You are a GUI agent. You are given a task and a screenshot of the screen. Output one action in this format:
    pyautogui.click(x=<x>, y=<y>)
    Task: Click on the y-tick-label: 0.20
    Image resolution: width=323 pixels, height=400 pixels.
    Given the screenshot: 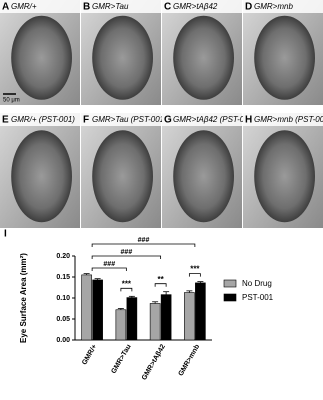 What is the action you would take?
    pyautogui.click(x=63, y=256)
    